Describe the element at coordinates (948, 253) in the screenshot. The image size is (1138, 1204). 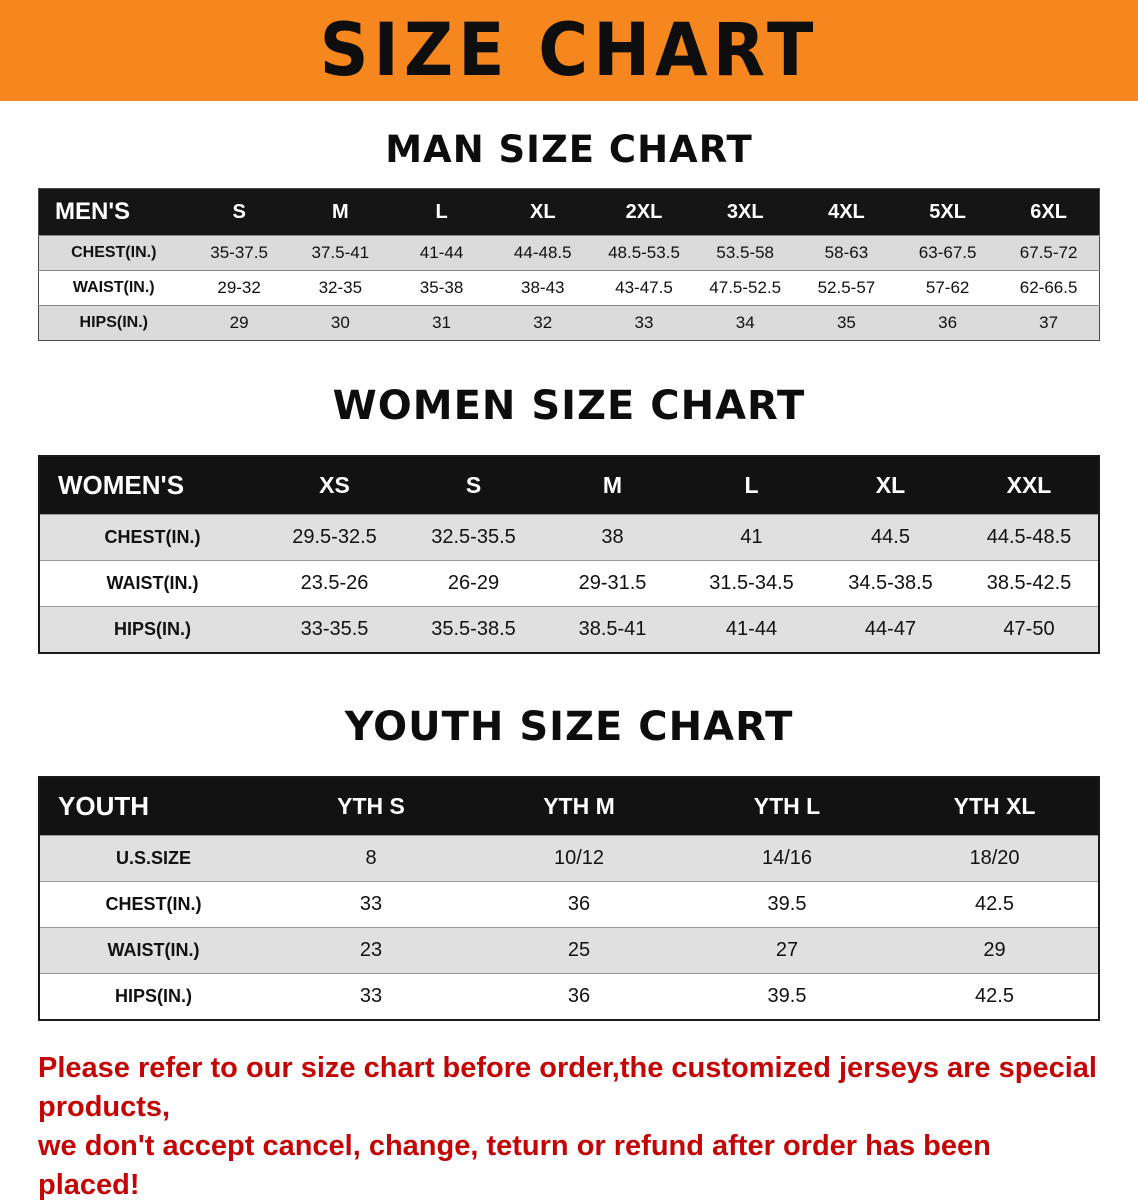
I see `value-cell: 63-67.5` at that location.